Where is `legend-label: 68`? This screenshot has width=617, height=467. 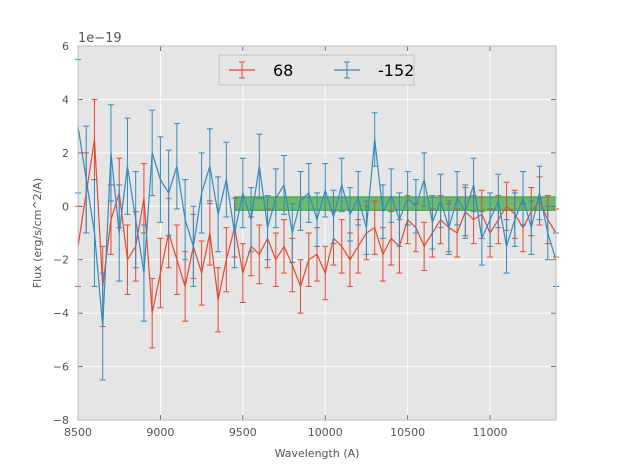
legend-label: 68 is located at coordinates (283, 70).